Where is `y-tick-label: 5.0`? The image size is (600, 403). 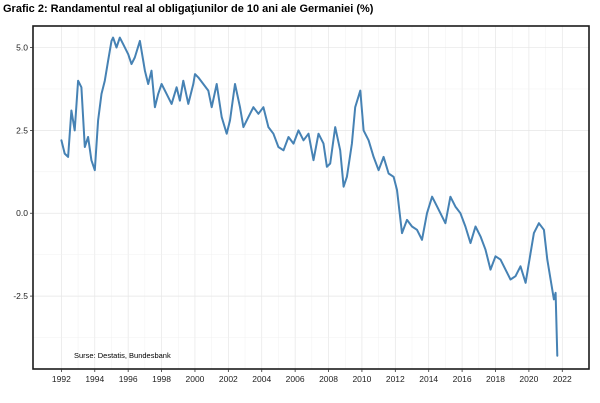
y-tick-label: 5.0 is located at coordinates (22, 48).